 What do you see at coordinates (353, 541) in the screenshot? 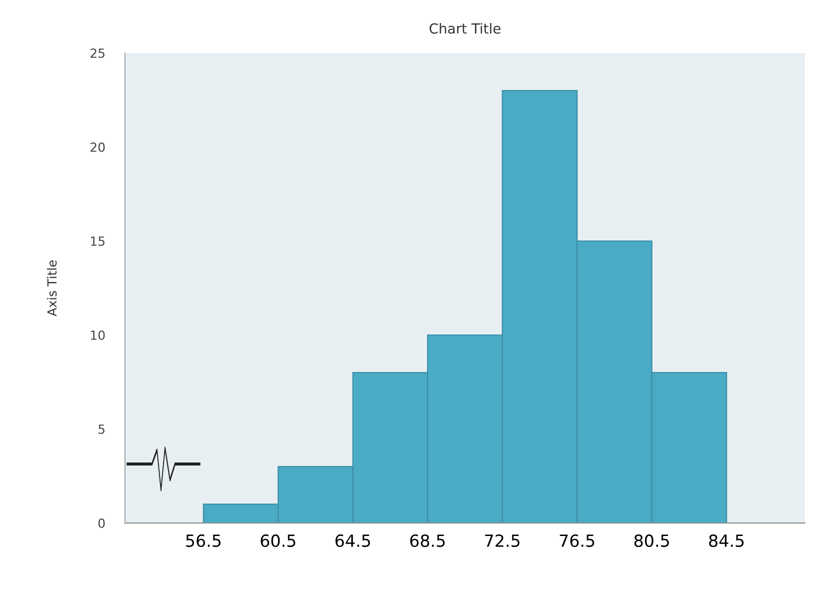
I see `x-tick-label: 64.5` at bounding box center [353, 541].